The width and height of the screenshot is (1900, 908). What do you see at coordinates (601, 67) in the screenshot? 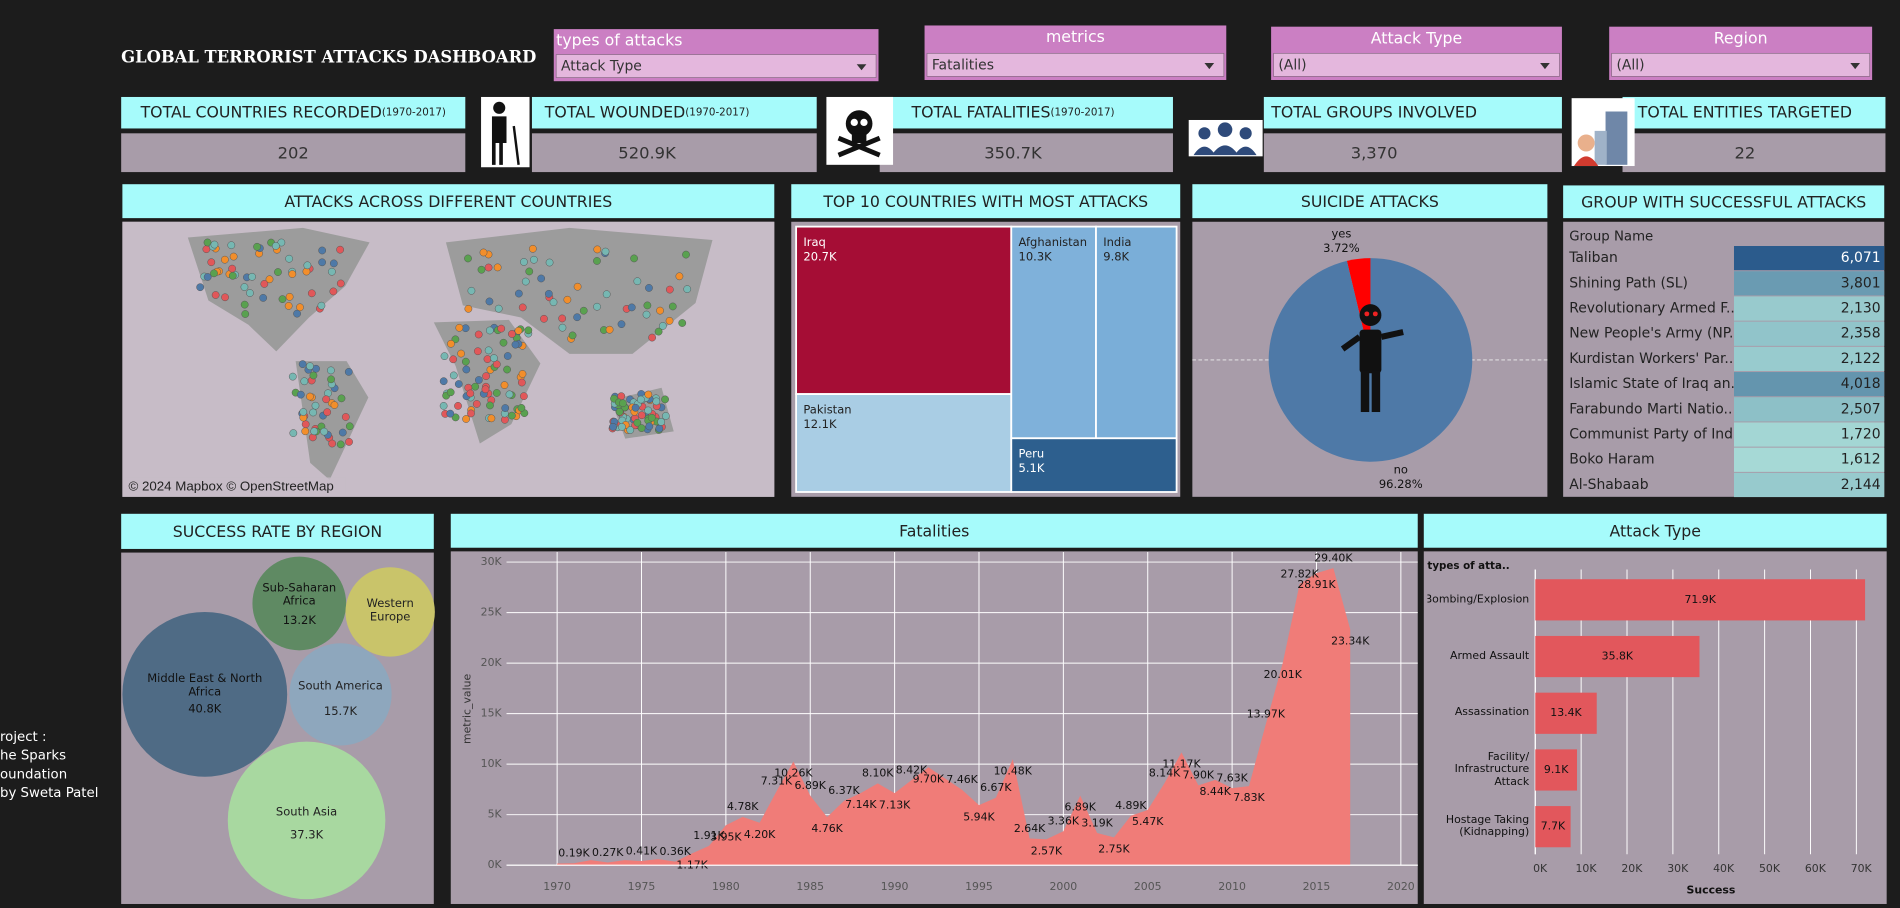
I see `filter-value: Attack Type` at bounding box center [601, 67].